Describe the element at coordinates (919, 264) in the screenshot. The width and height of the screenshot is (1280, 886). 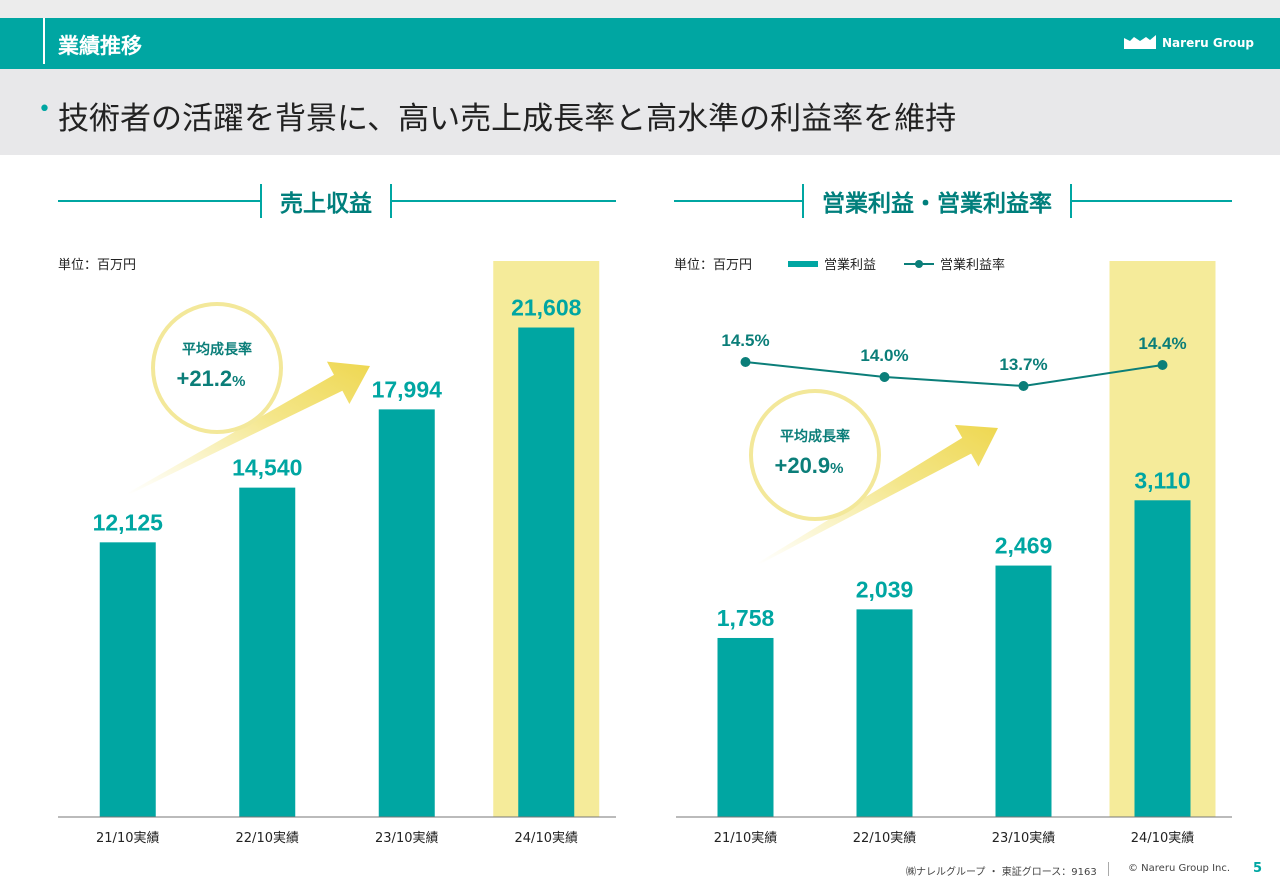
I see `legend-line-swatch` at that location.